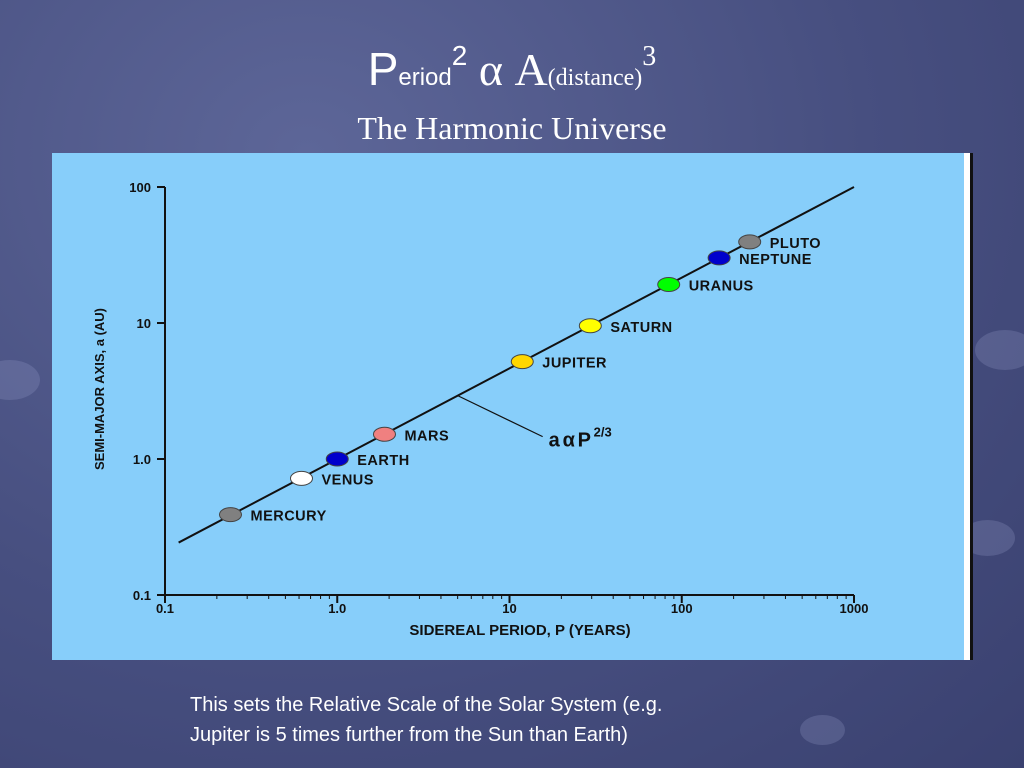 The height and width of the screenshot is (768, 1024). I want to click on title-distance-letter: A, so click(531, 69).